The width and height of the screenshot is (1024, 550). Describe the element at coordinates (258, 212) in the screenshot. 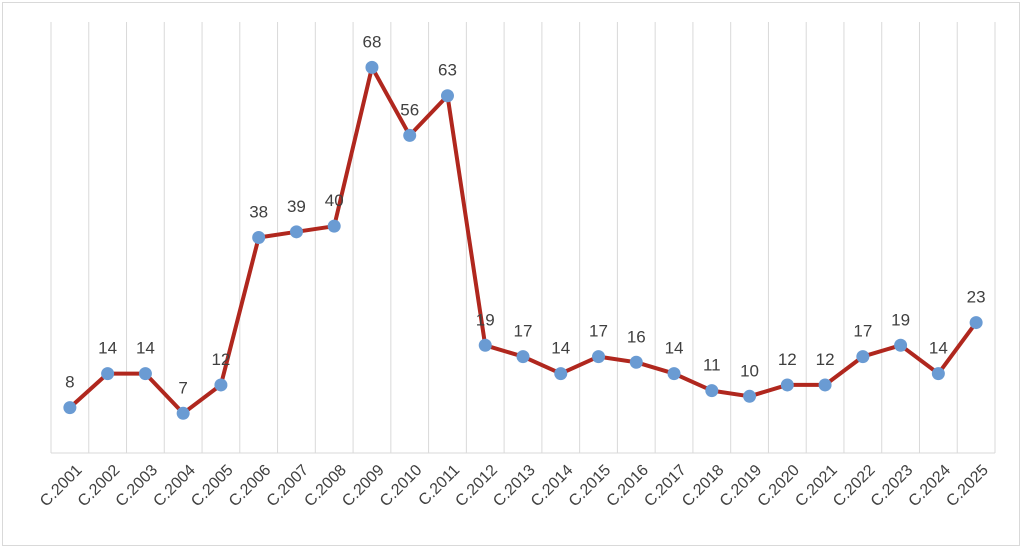

I see `data-label: 38` at that location.